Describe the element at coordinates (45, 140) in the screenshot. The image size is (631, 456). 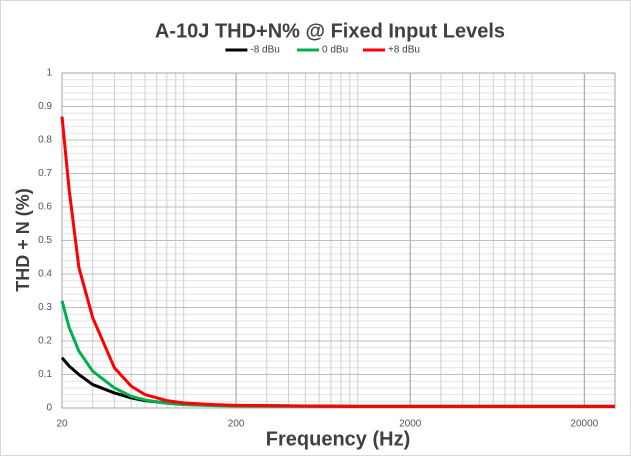
I see `y-tick-label: 0.8` at that location.